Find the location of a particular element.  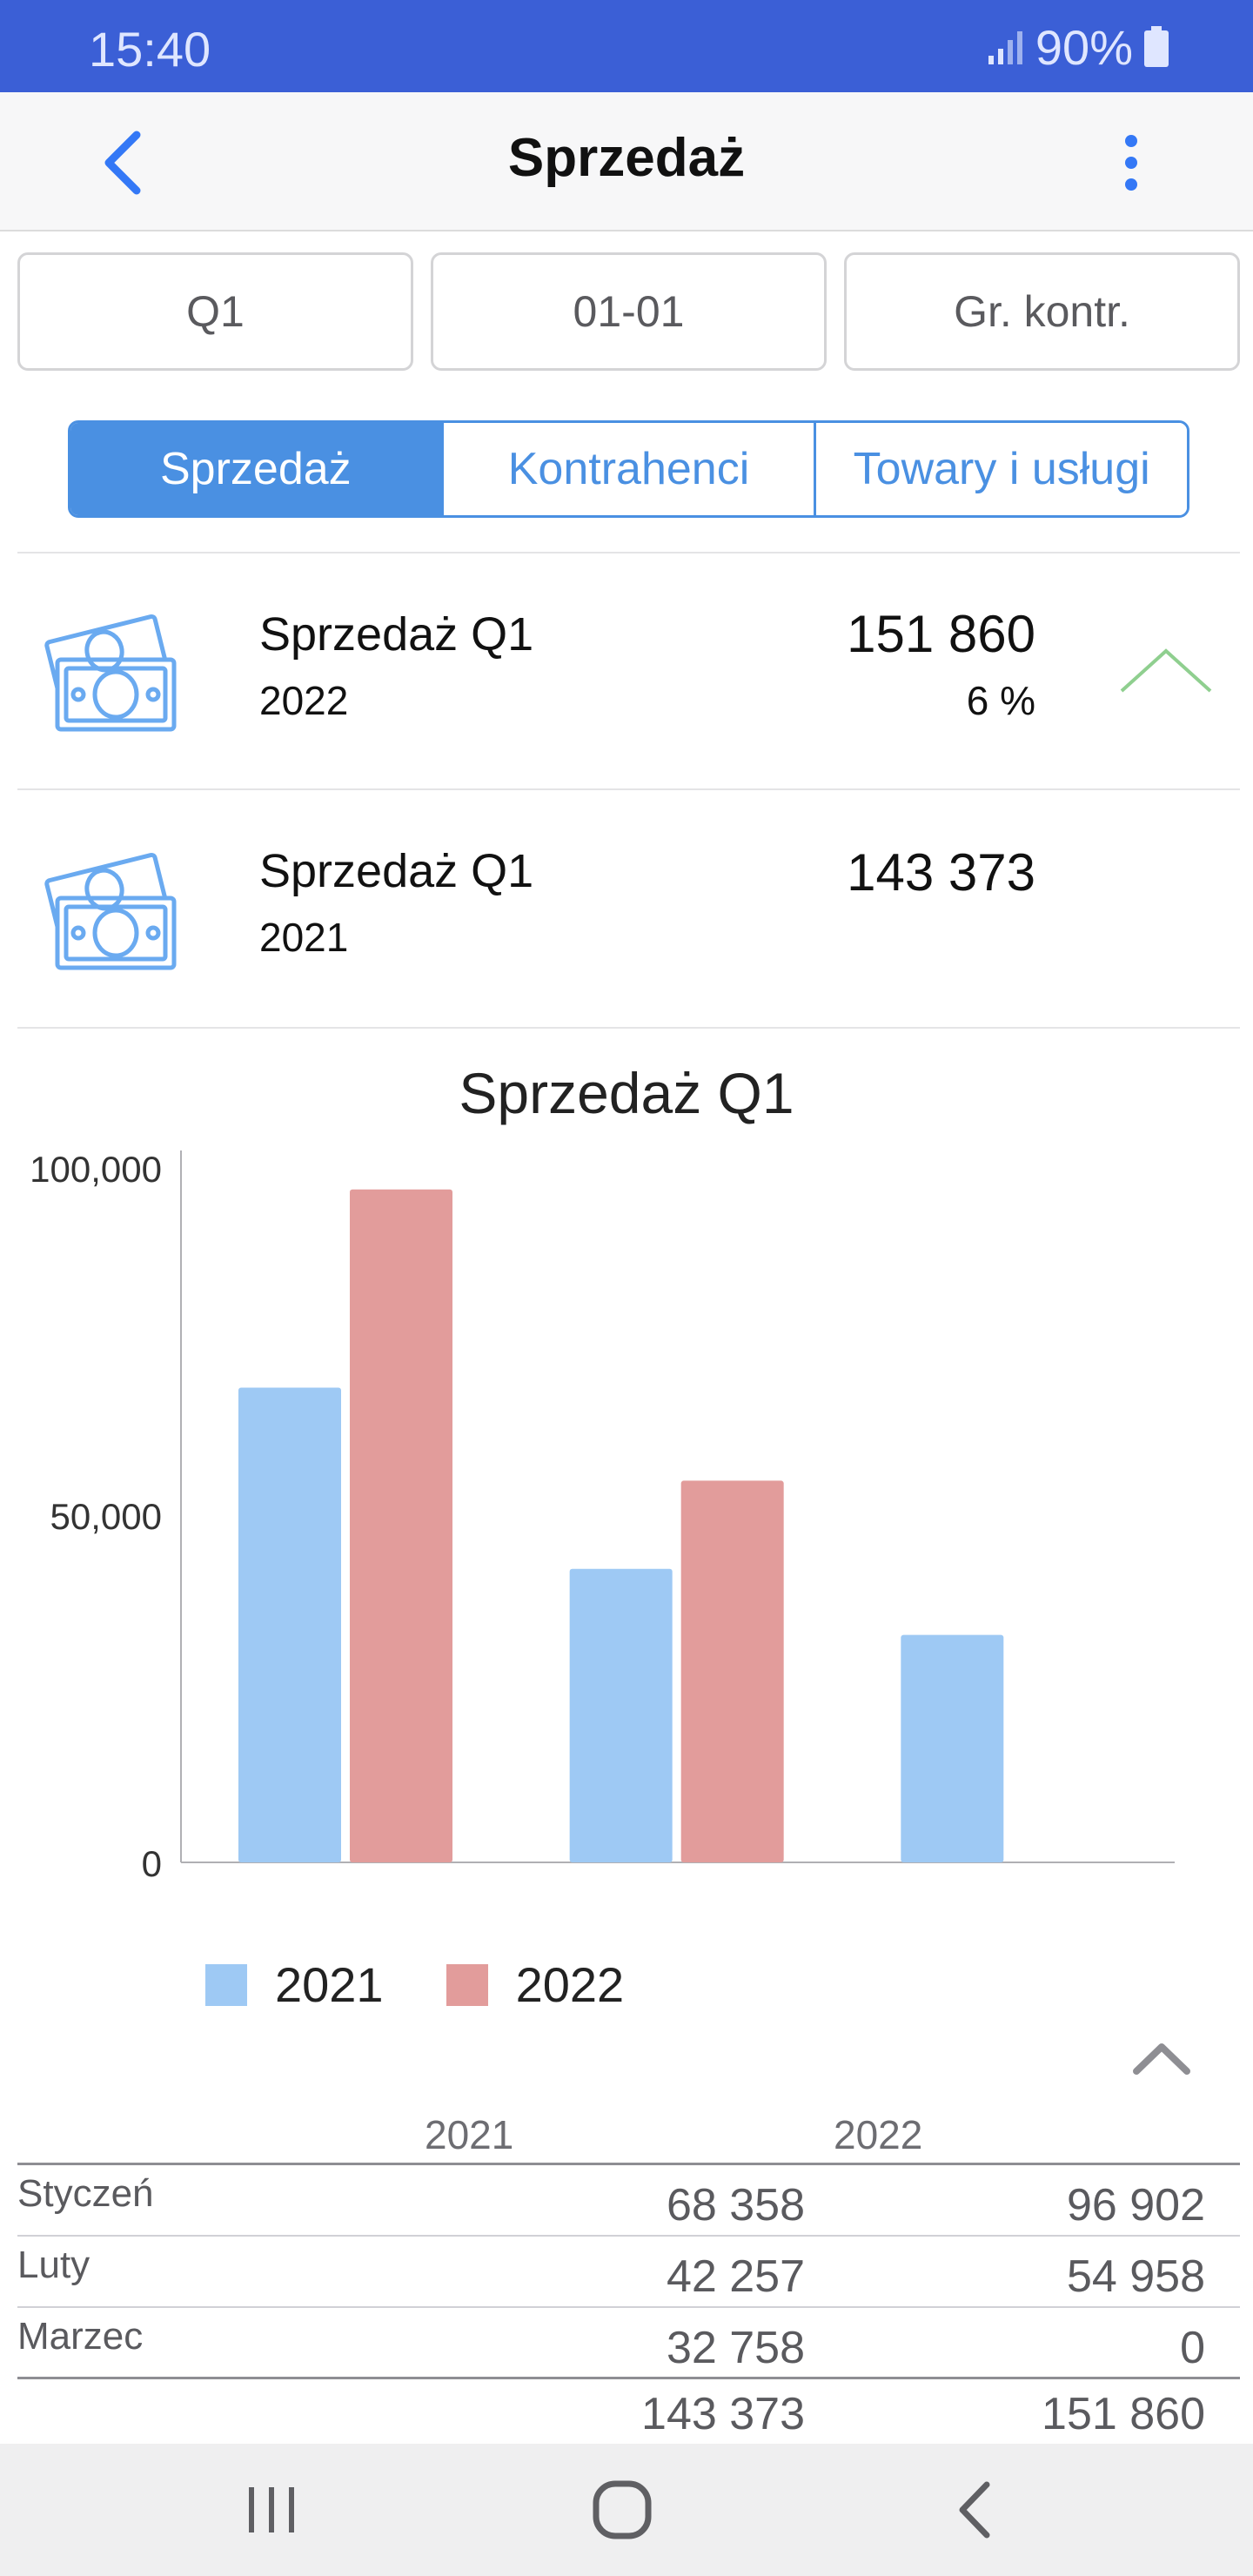

more-vertical-icon is located at coordinates (1131, 163).